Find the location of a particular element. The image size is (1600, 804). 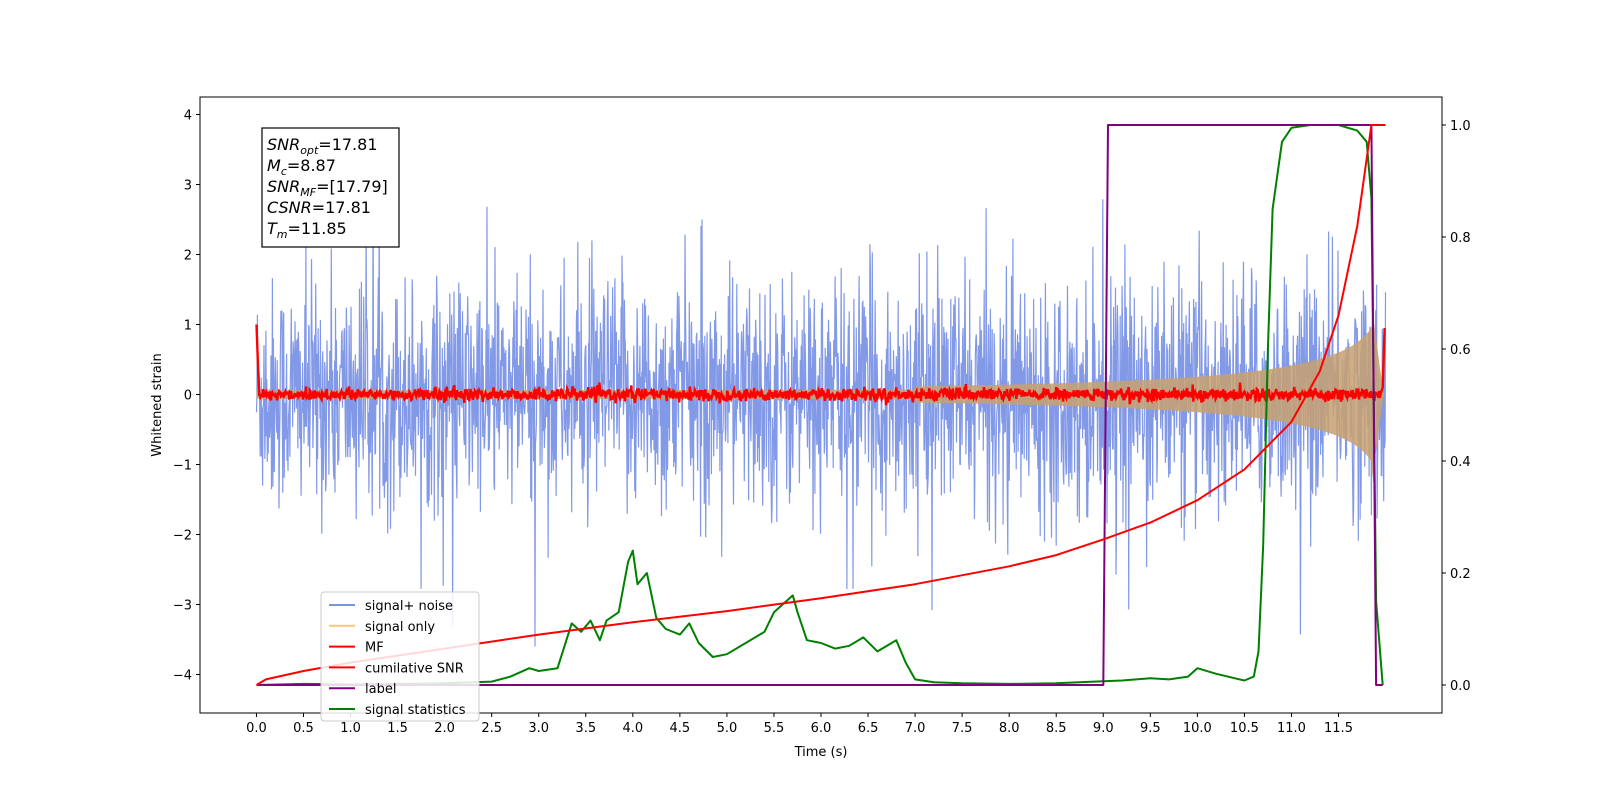

x-tick-label: 1.5 is located at coordinates (397, 728).